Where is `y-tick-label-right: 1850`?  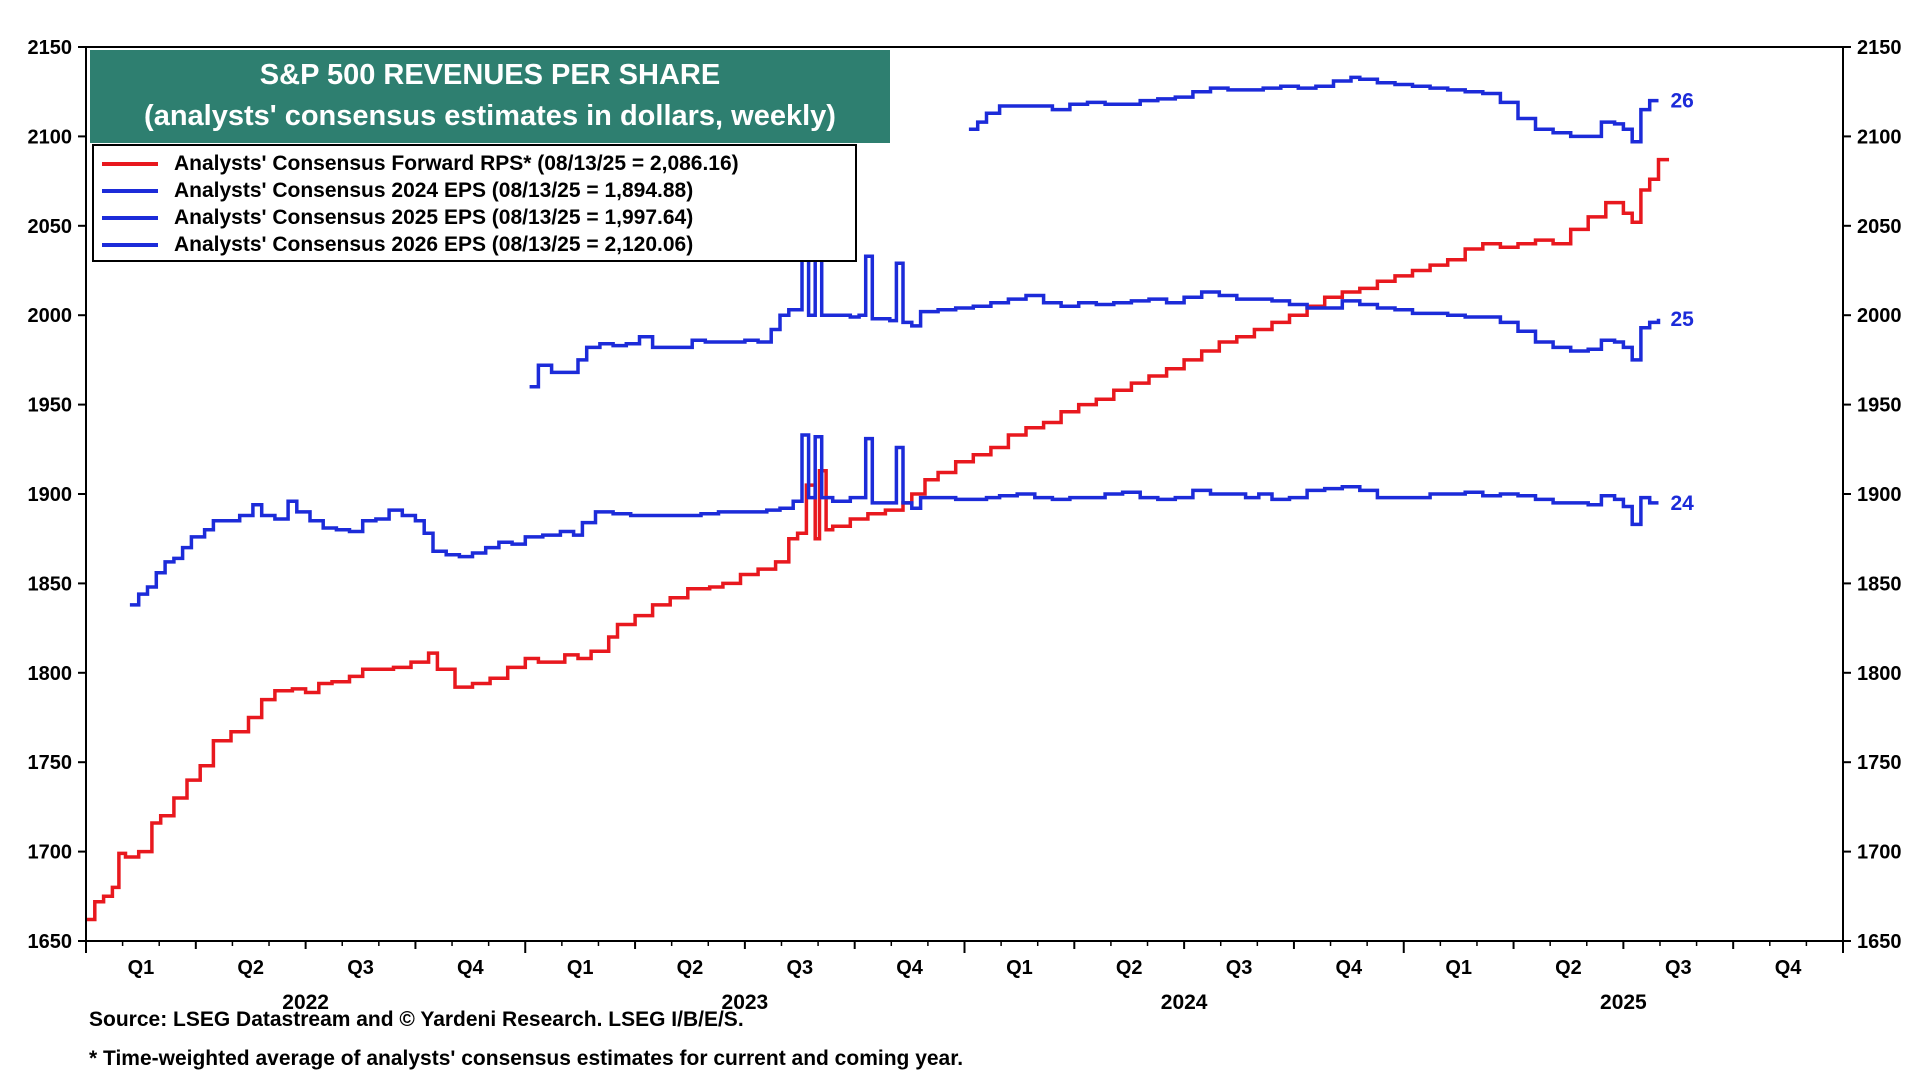
y-tick-label-right: 1850 is located at coordinates (1879, 584).